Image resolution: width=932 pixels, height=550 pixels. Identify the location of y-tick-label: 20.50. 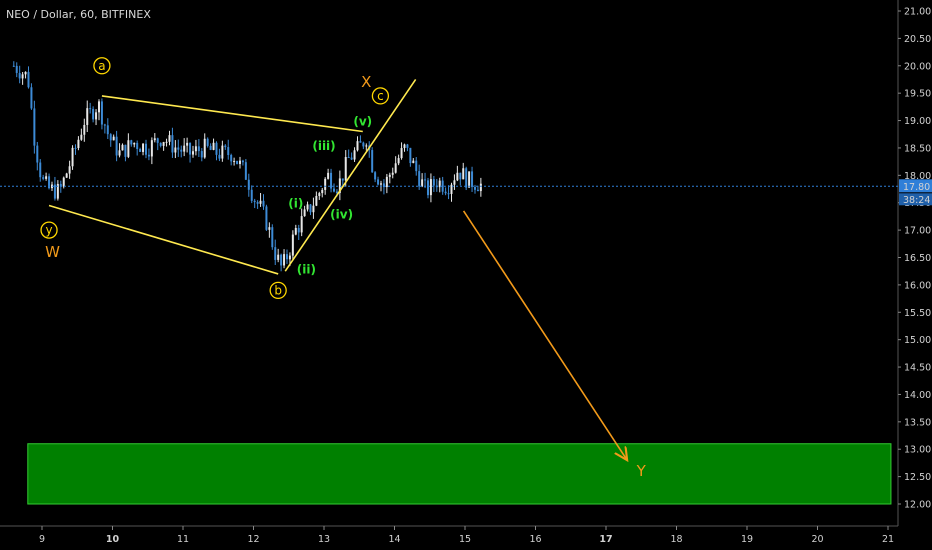
(917, 39).